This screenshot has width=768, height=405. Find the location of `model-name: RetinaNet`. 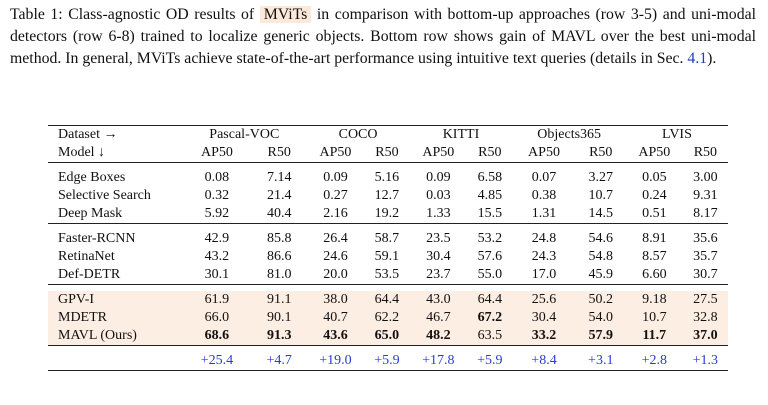

model-name: RetinaNet is located at coordinates (86, 256).